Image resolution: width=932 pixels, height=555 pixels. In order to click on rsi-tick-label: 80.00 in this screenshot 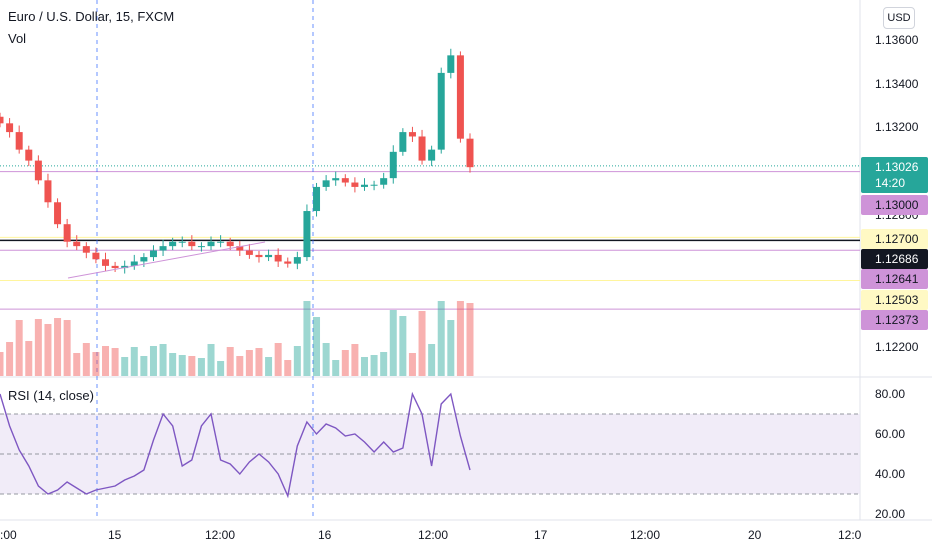, I will do `click(890, 394)`.